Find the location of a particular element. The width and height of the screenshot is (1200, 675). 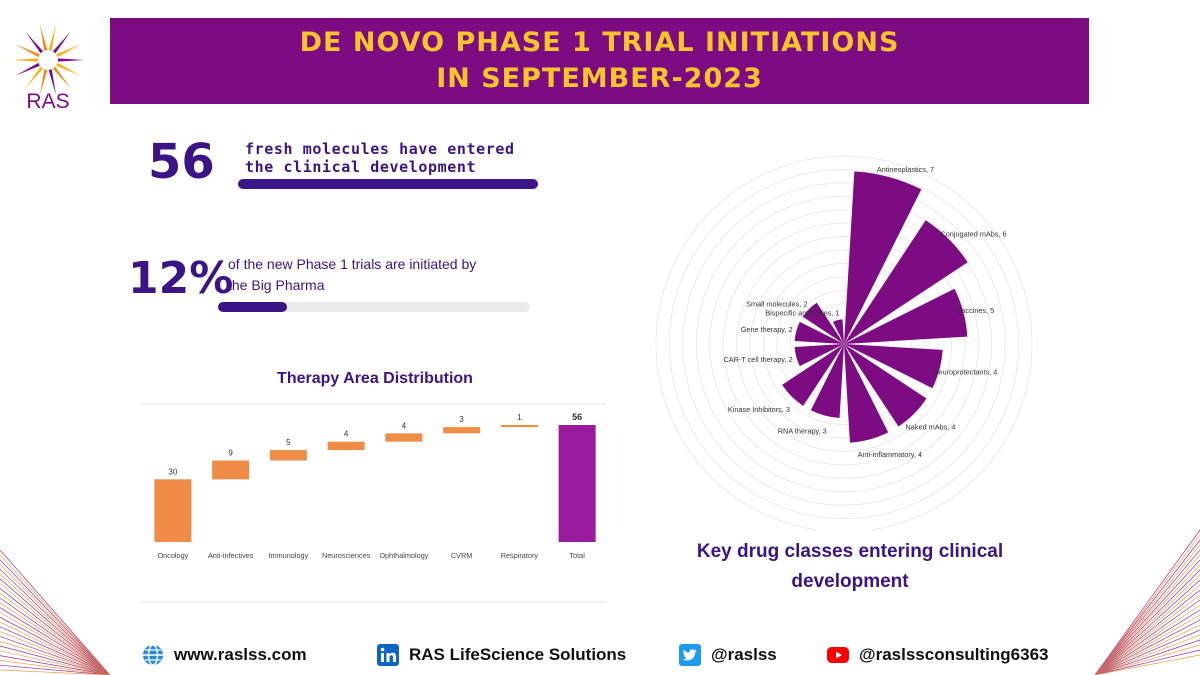

footer-youtube: @raslssconsulting6363 is located at coordinates (937, 655).